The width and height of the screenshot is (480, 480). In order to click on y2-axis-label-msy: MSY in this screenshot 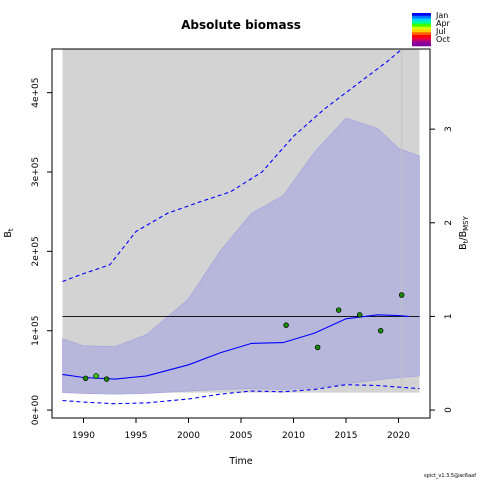, I will do `click(466, 222)`.